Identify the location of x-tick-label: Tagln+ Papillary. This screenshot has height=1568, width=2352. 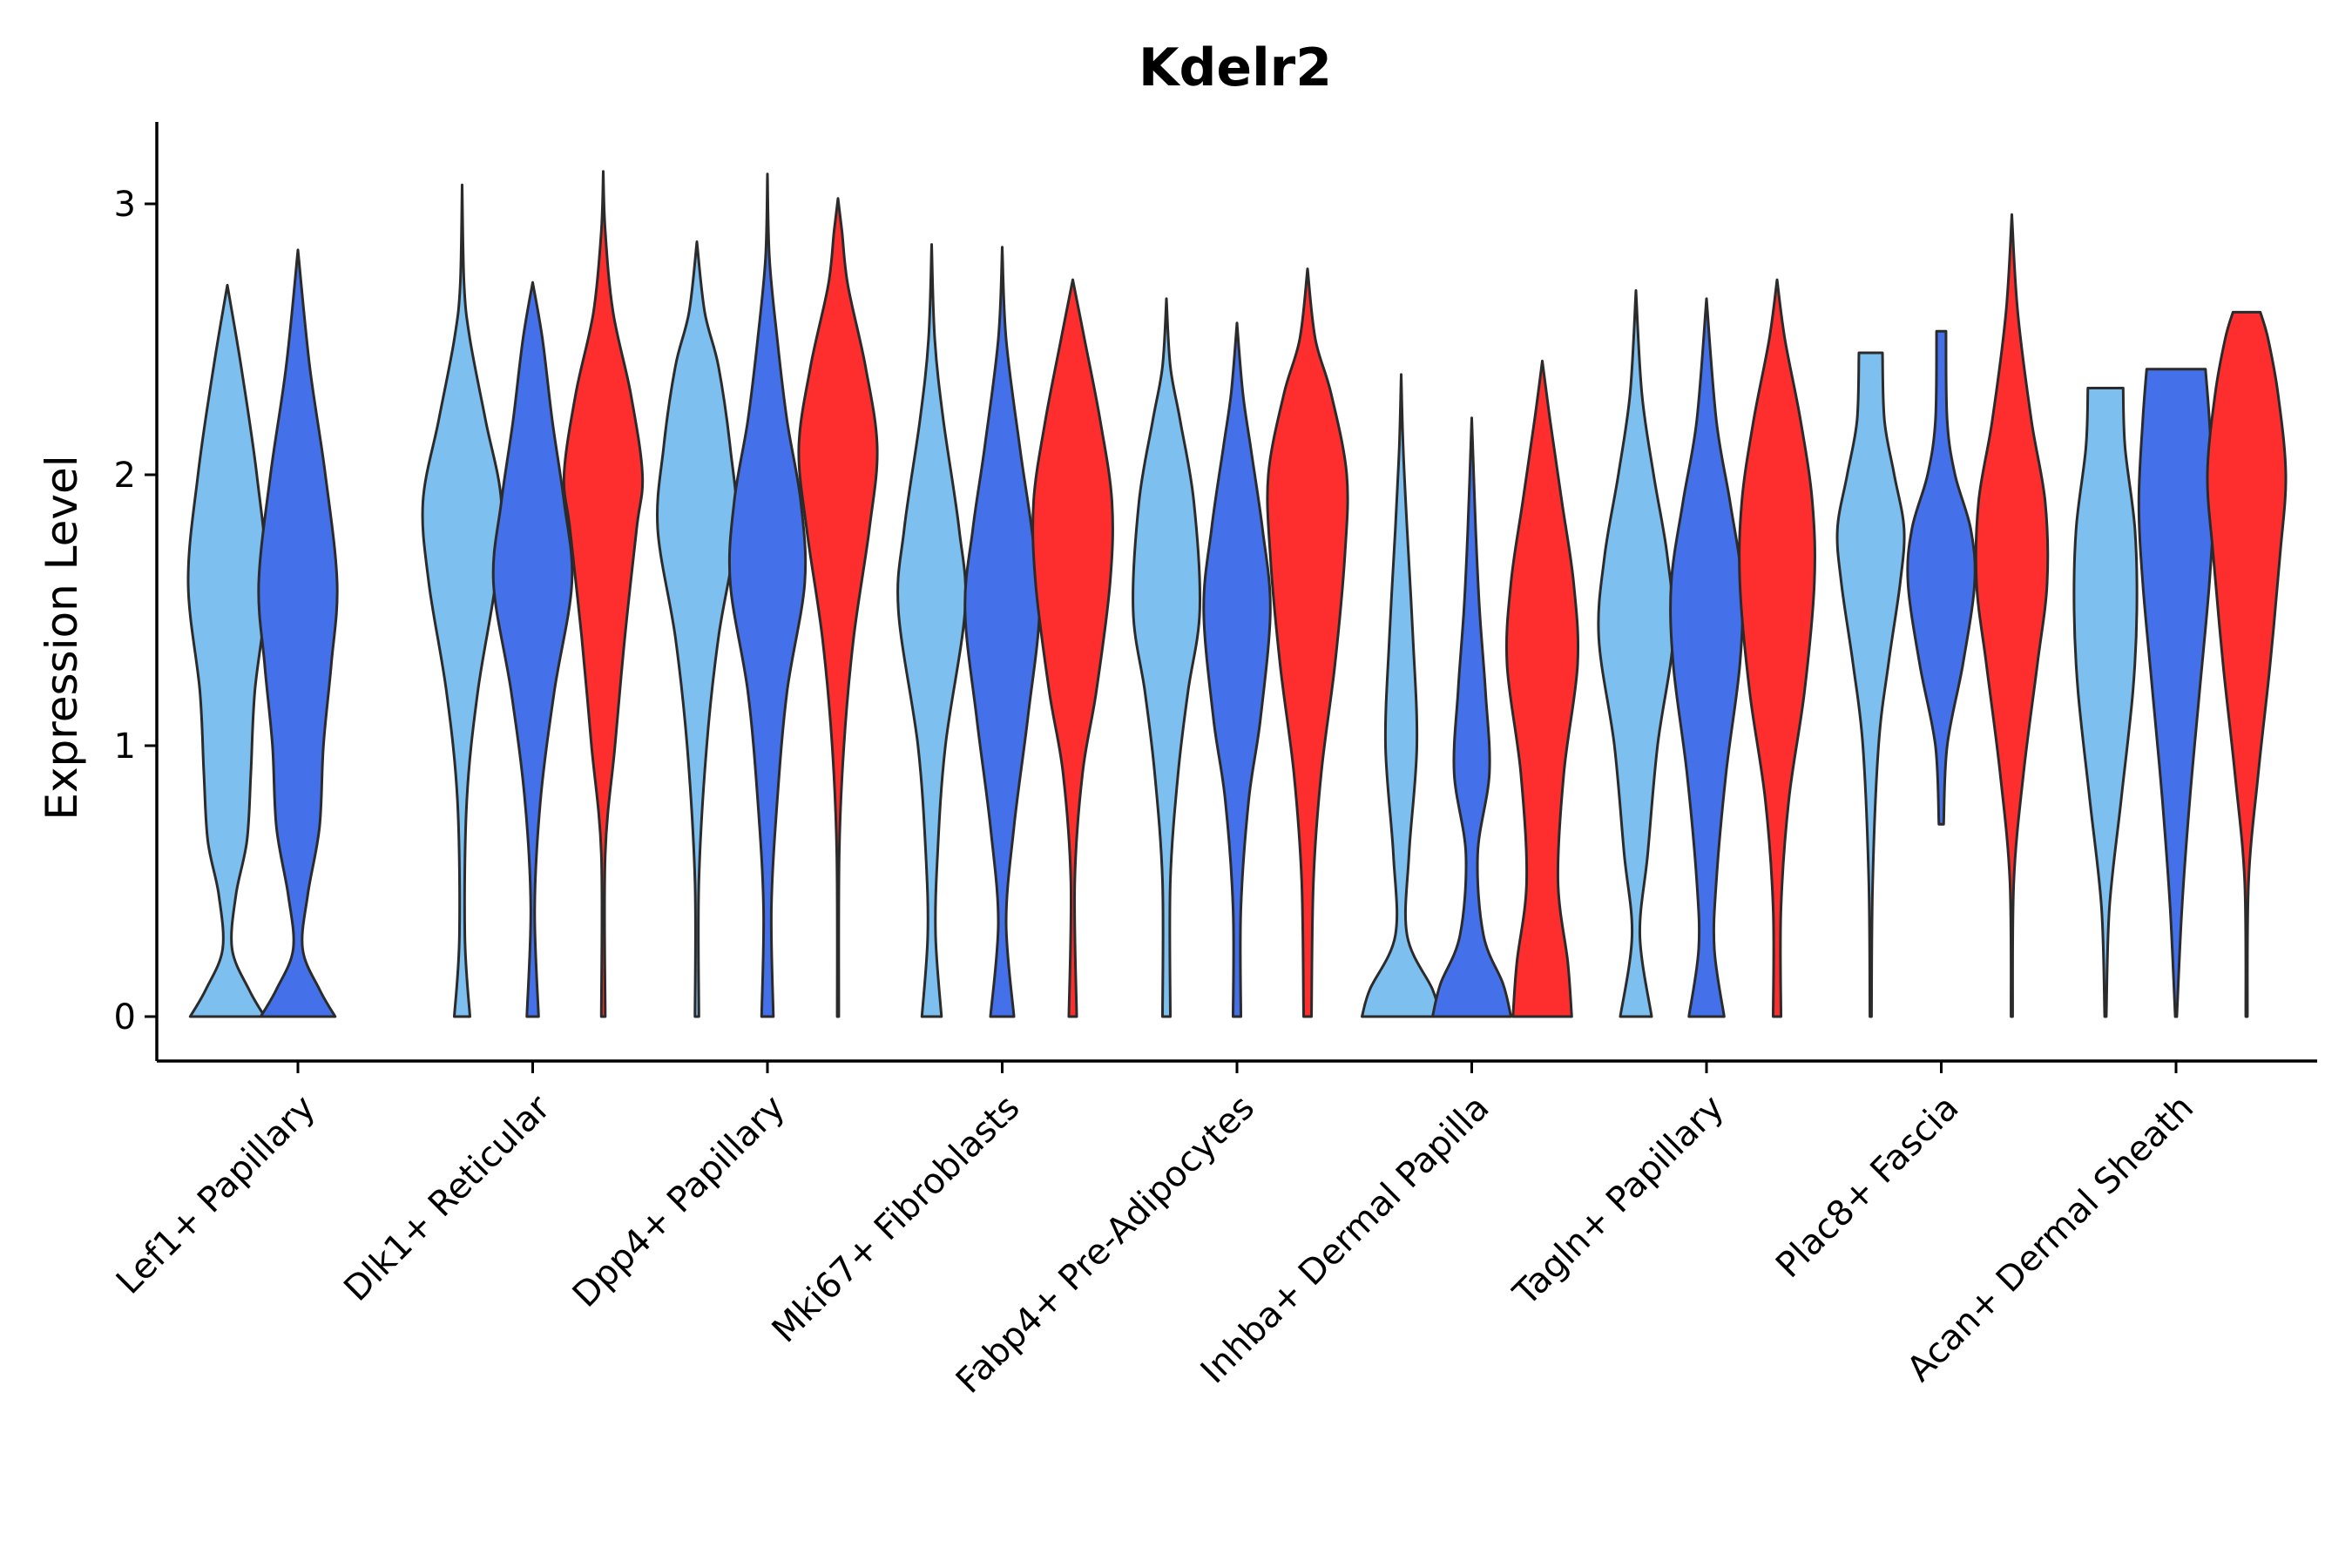
(1618, 1201).